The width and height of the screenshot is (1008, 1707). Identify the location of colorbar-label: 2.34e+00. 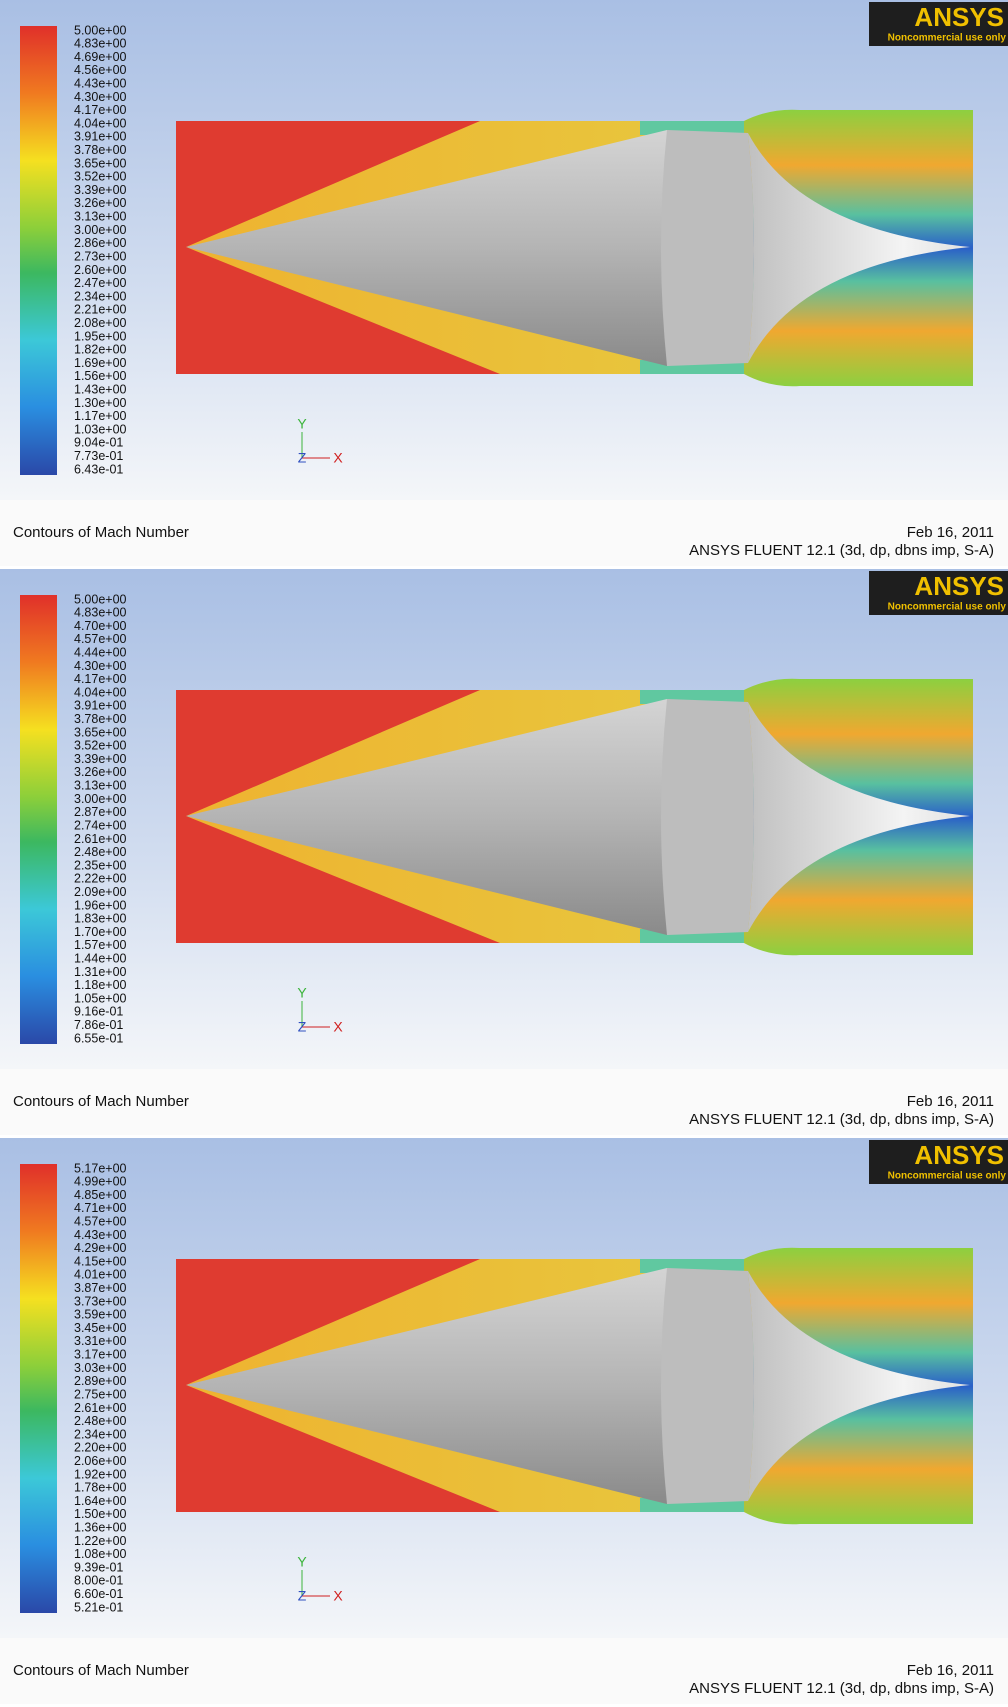
(100, 296).